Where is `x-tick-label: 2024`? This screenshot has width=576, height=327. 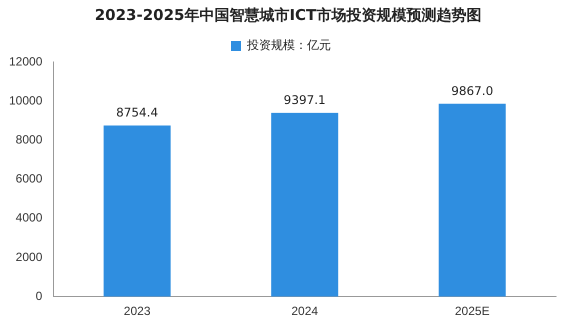 x-tick-label: 2024 is located at coordinates (304, 311).